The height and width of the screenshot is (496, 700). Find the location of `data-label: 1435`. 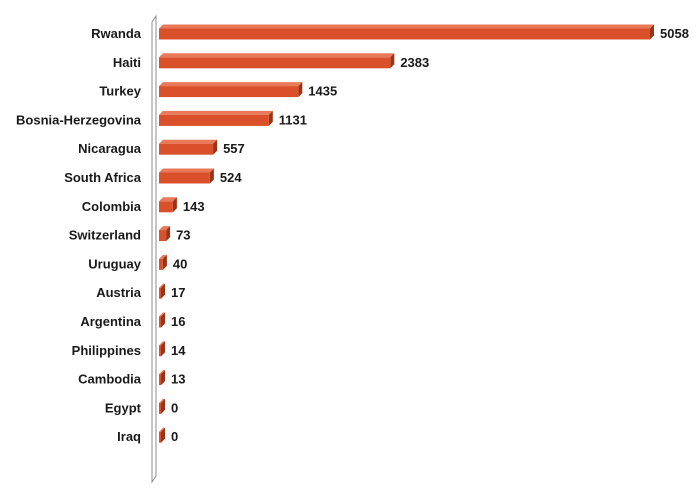

data-label: 1435 is located at coordinates (322, 91).